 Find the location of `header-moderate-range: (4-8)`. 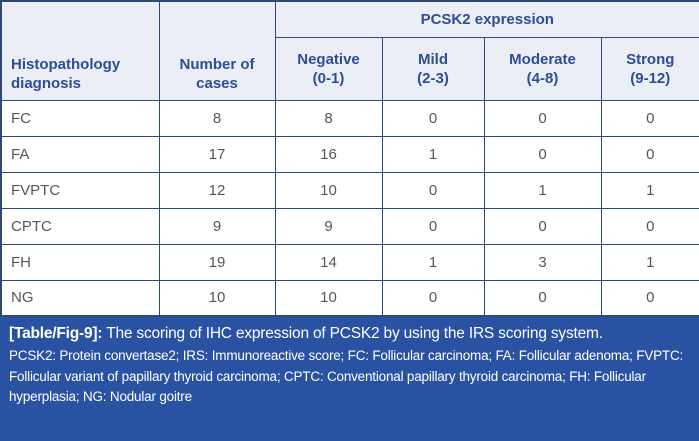

header-moderate-range: (4-8) is located at coordinates (542, 78).